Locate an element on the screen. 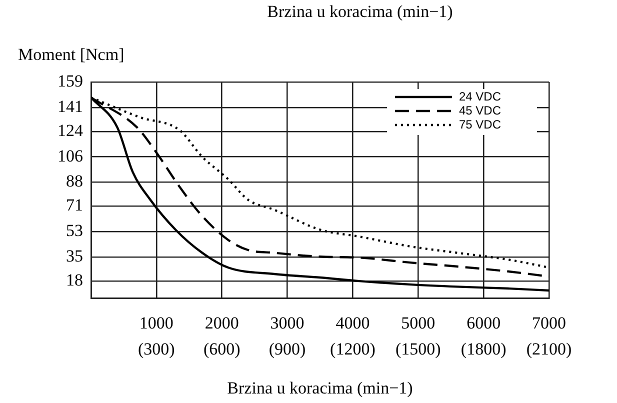 The height and width of the screenshot is (403, 617). x-tick-label: 7000 is located at coordinates (549, 323).